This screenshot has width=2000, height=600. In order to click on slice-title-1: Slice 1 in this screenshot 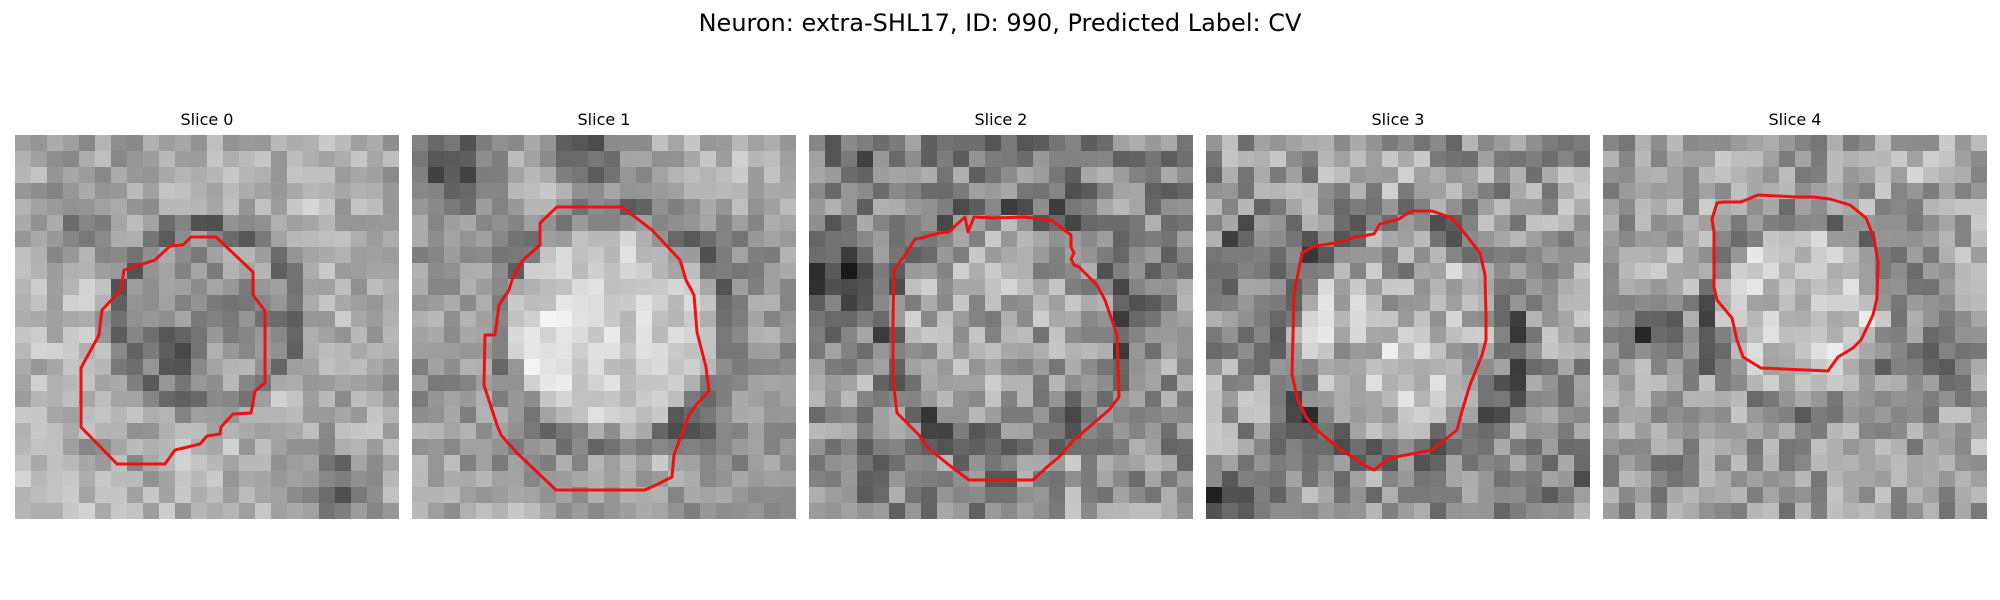, I will do `click(604, 119)`.